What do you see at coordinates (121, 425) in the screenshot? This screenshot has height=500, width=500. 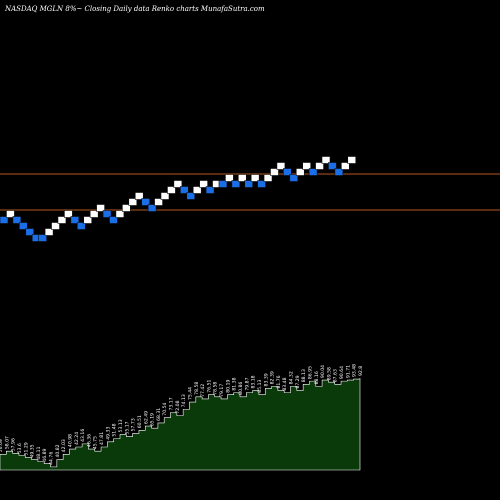 I see `volume-label: 53.13` at bounding box center [121, 425].